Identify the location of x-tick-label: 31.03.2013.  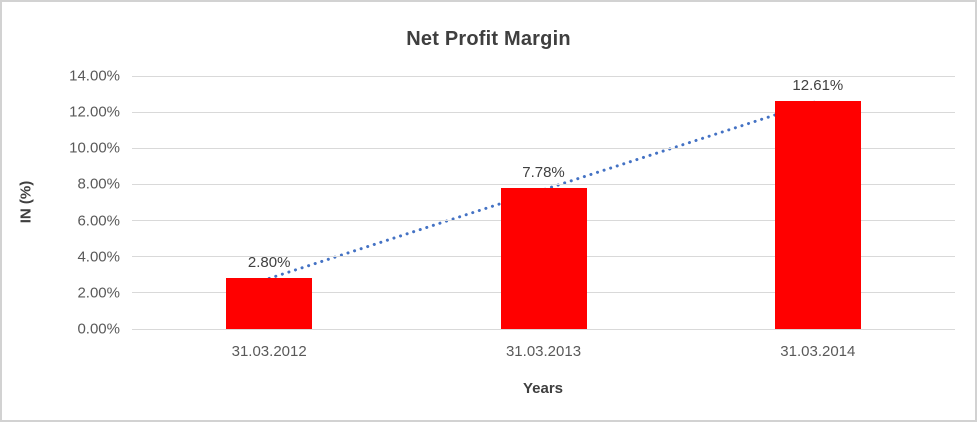
(543, 351).